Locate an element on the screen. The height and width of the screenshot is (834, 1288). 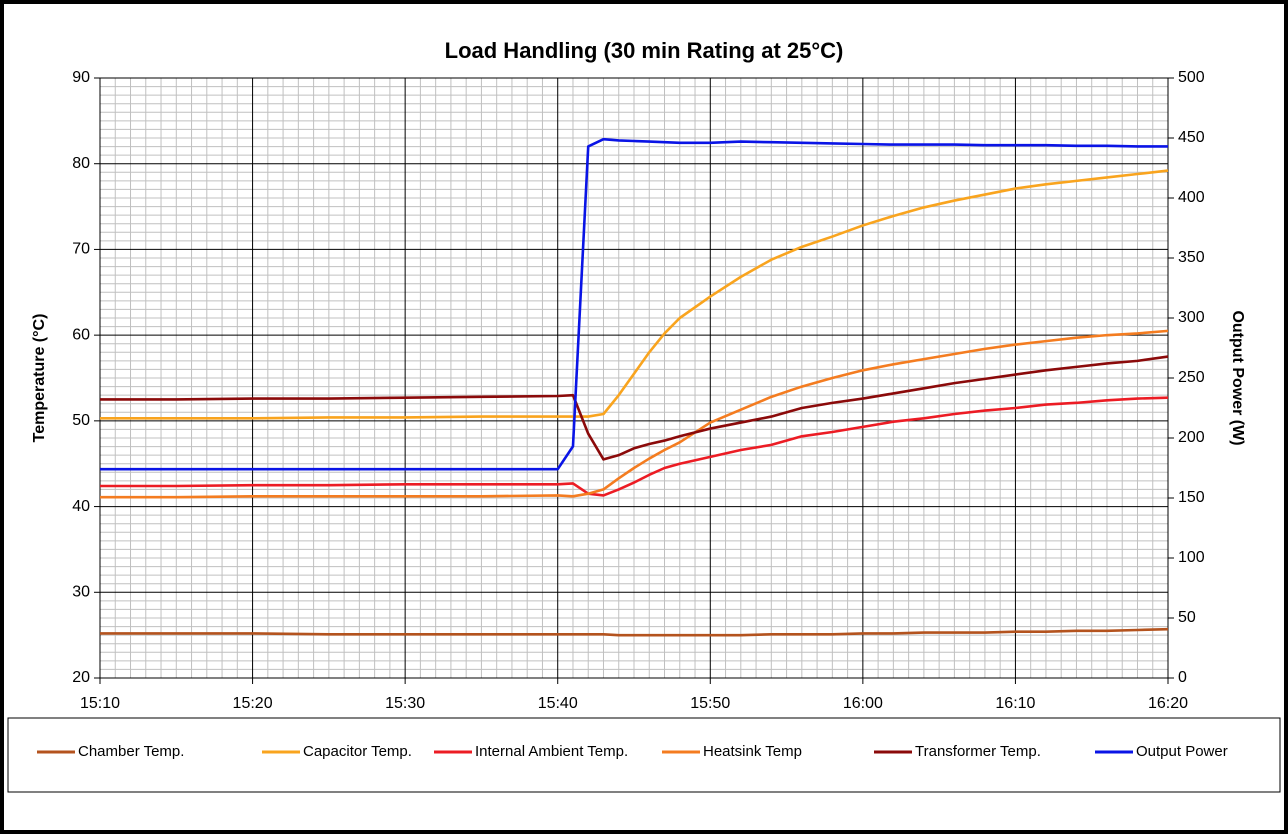
x-tick-label: 15:20 is located at coordinates (253, 703).